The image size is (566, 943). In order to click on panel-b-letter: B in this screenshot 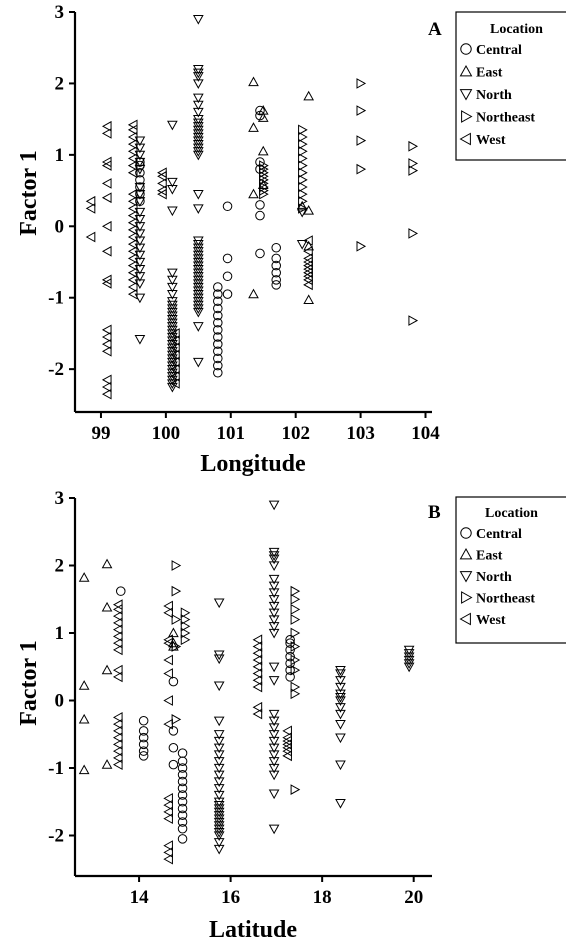, I will do `click(434, 512)`.